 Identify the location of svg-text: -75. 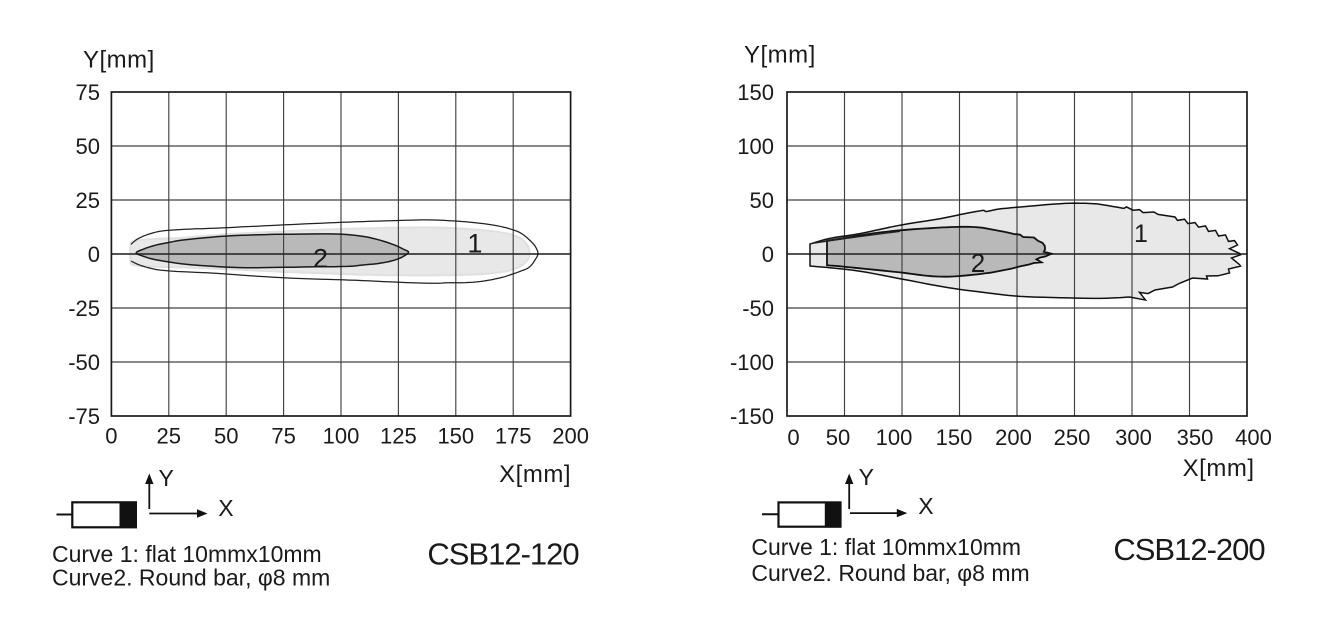
(84, 416).